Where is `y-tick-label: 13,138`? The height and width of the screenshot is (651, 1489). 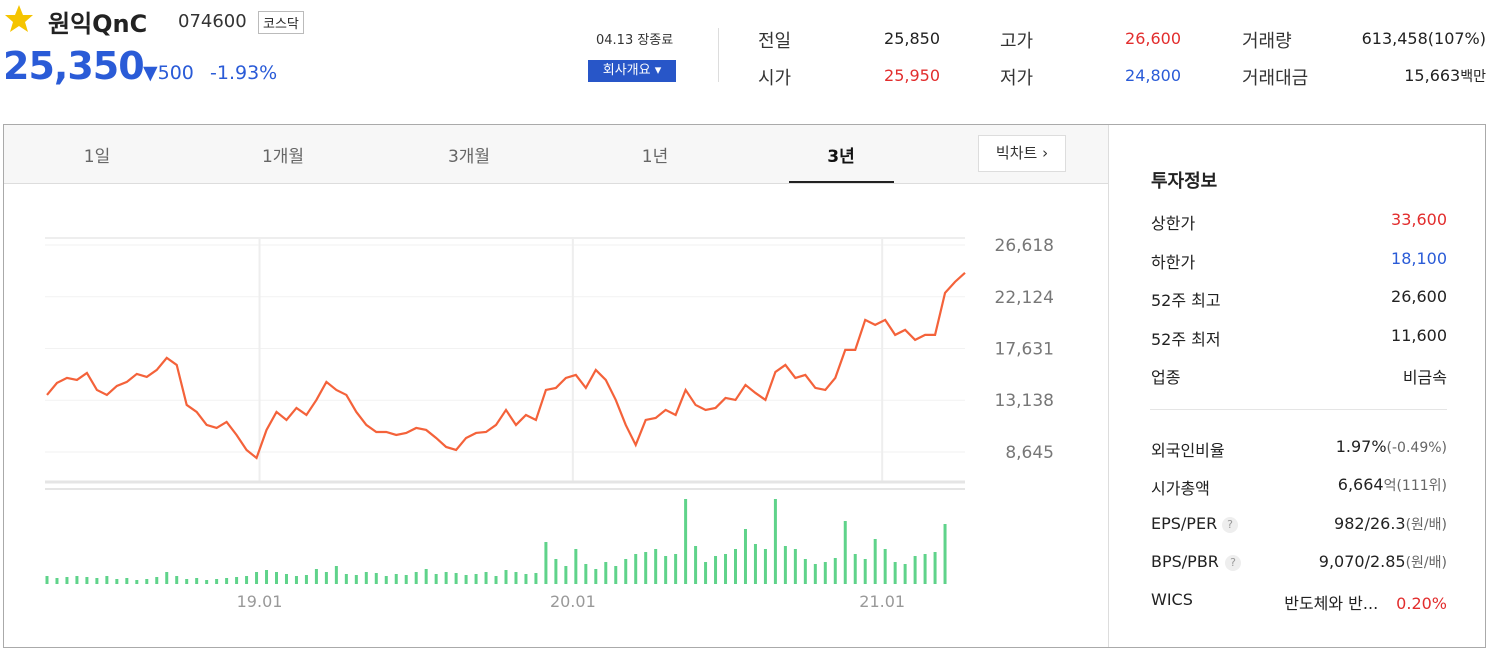 y-tick-label: 13,138 is located at coordinates (1024, 401).